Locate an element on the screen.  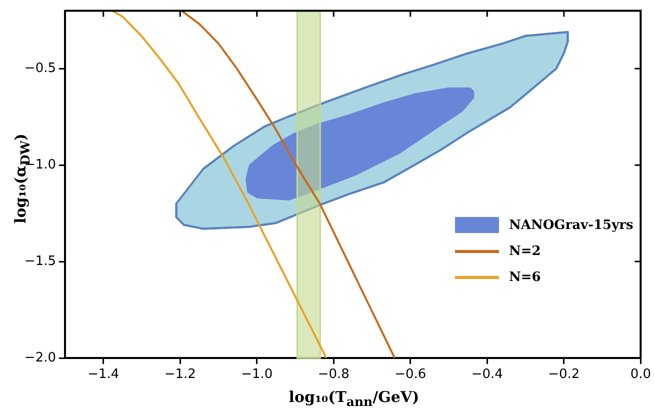
x-tick-label: −0.4 is located at coordinates (487, 374).